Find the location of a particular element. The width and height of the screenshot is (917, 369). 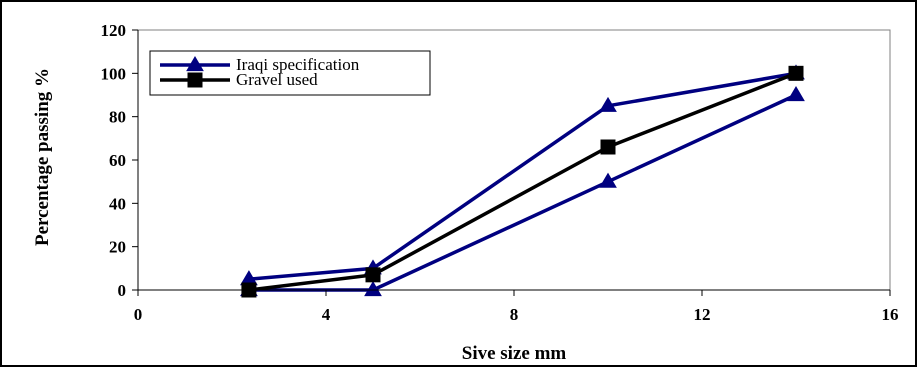

y-tick-label: 80 is located at coordinates (117, 117).